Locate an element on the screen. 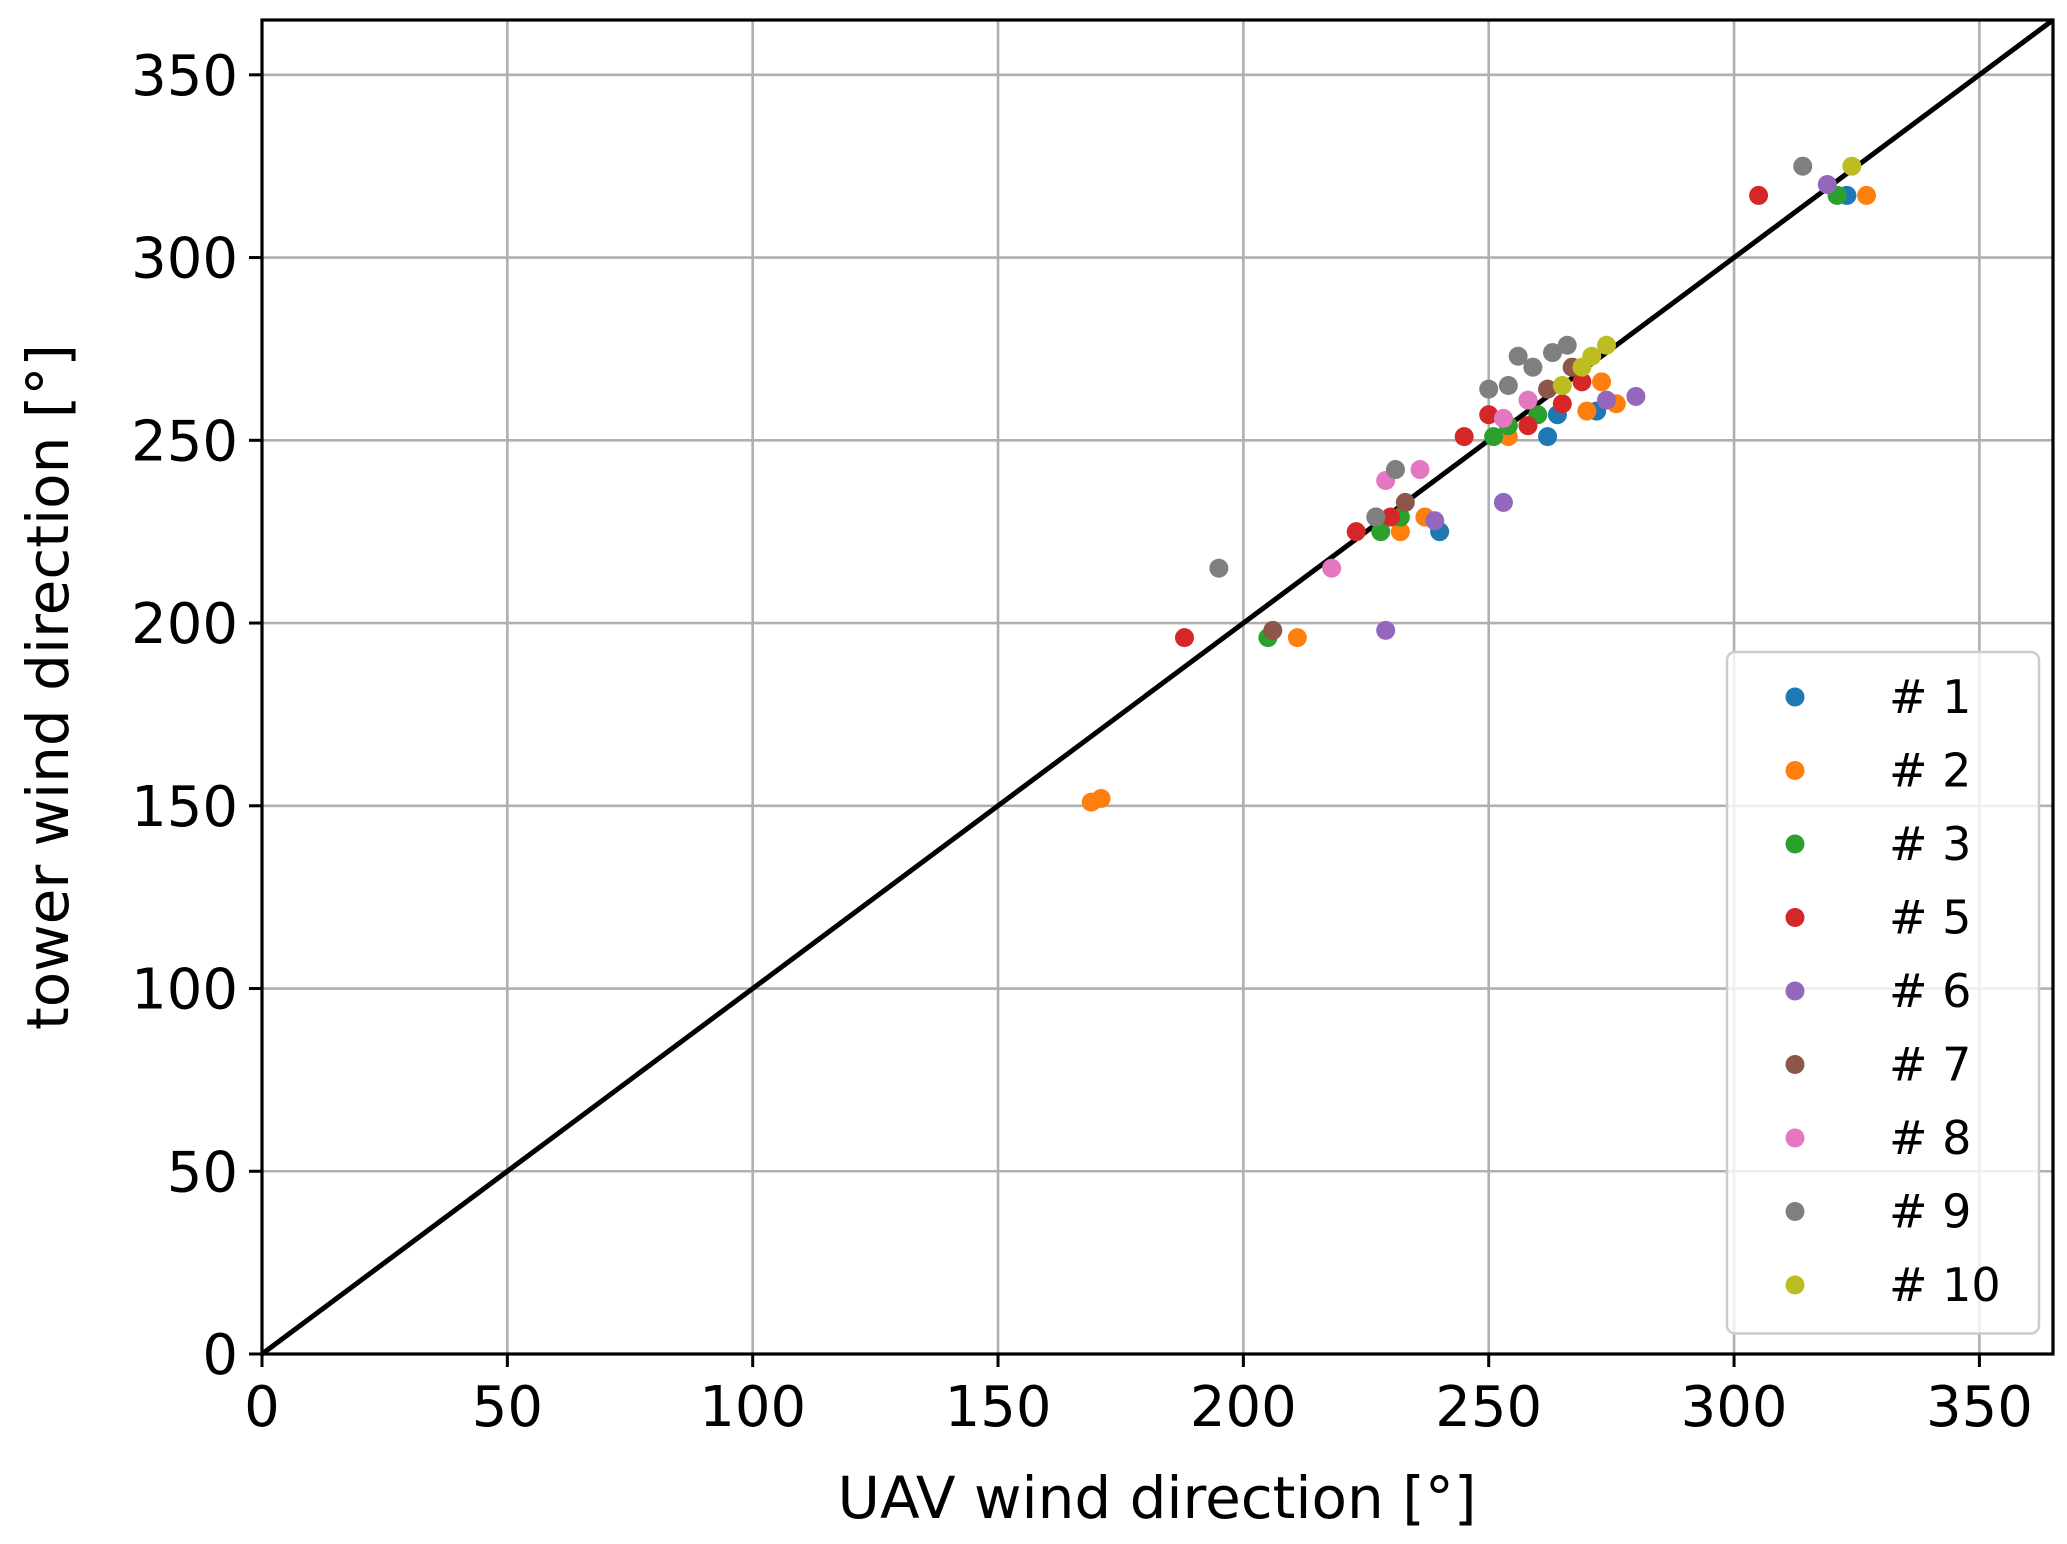 This screenshot has height=1544, width=2067. legend: # 1 # 2 # 3 # 5 # 6 # 7 # 8 # 9 # 10 is located at coordinates (1883, 992).